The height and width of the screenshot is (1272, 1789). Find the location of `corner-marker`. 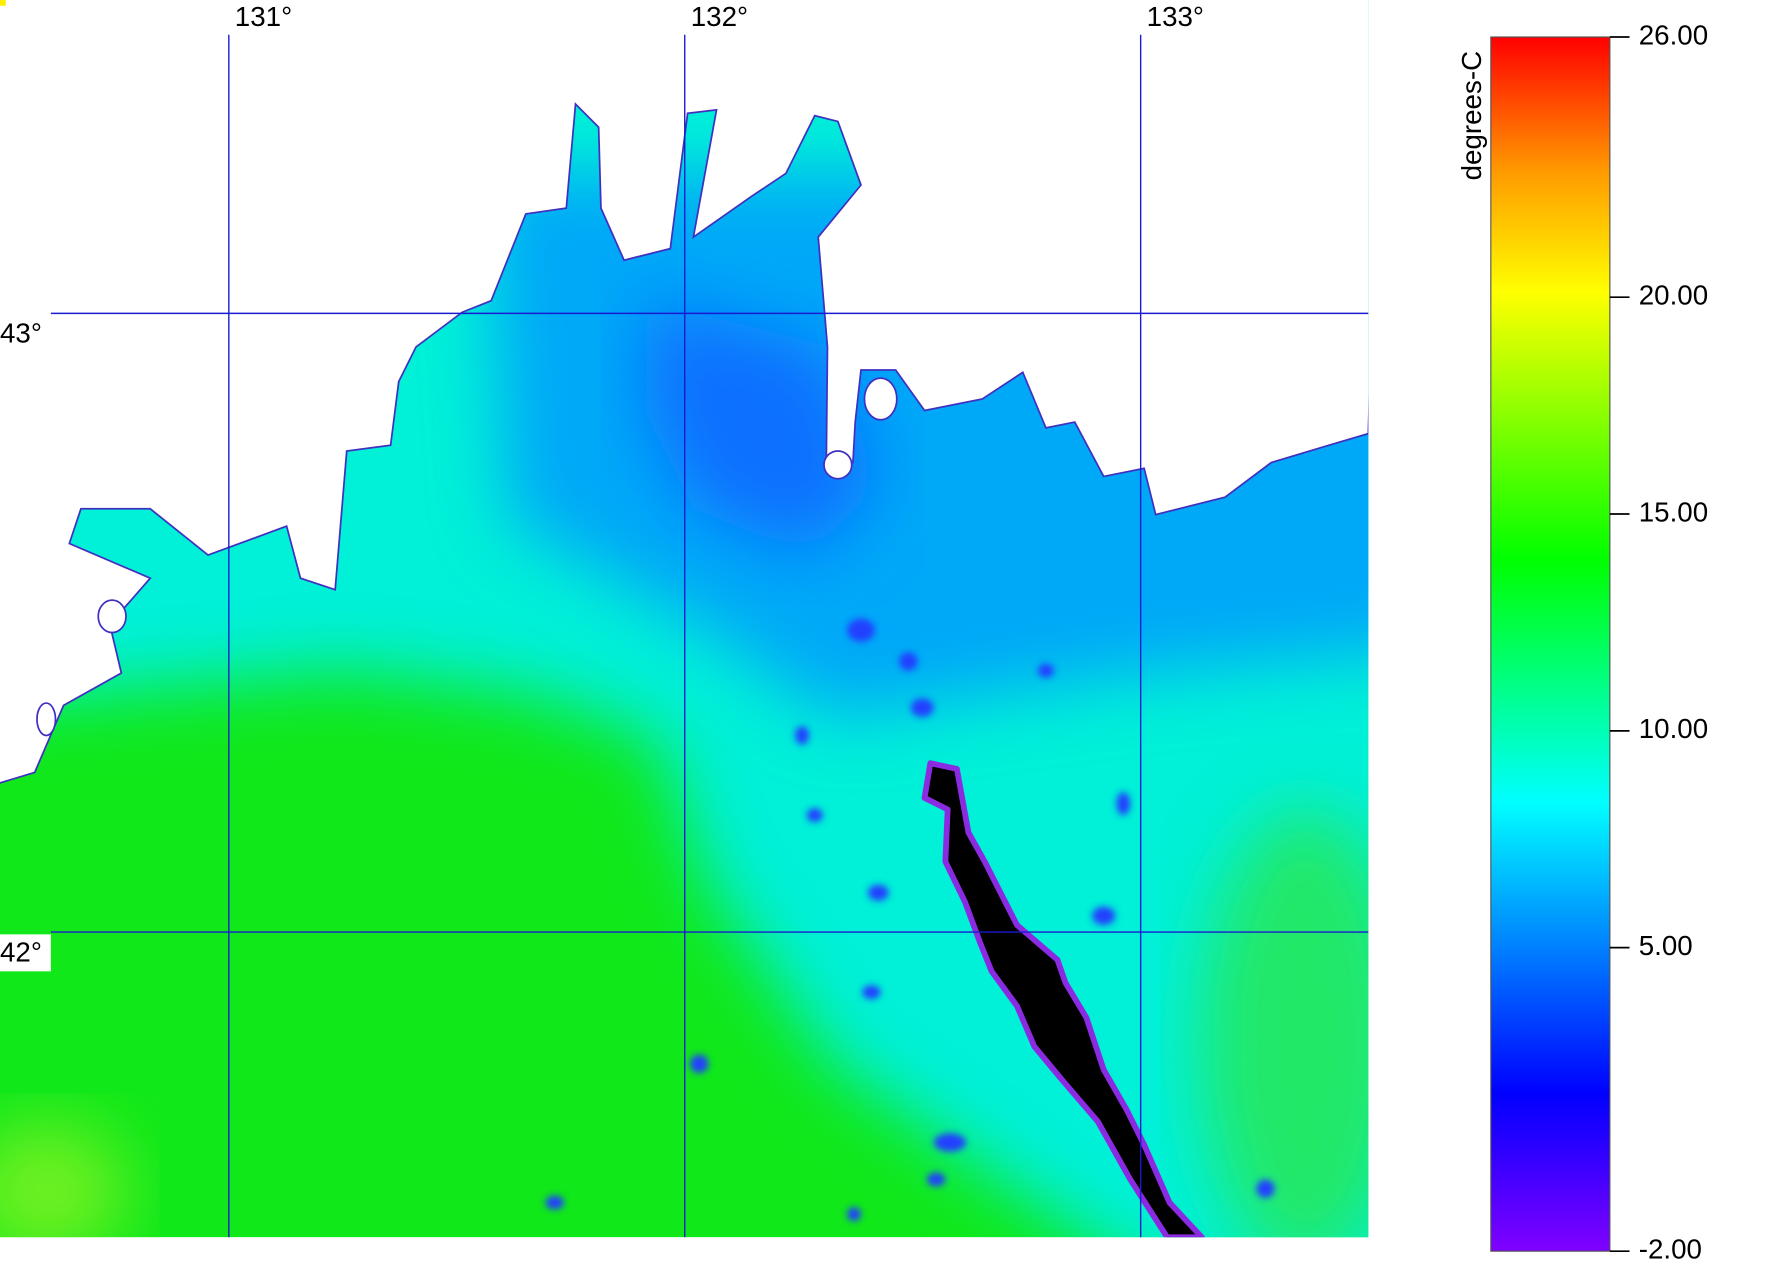

corner-marker is located at coordinates (3, 3).